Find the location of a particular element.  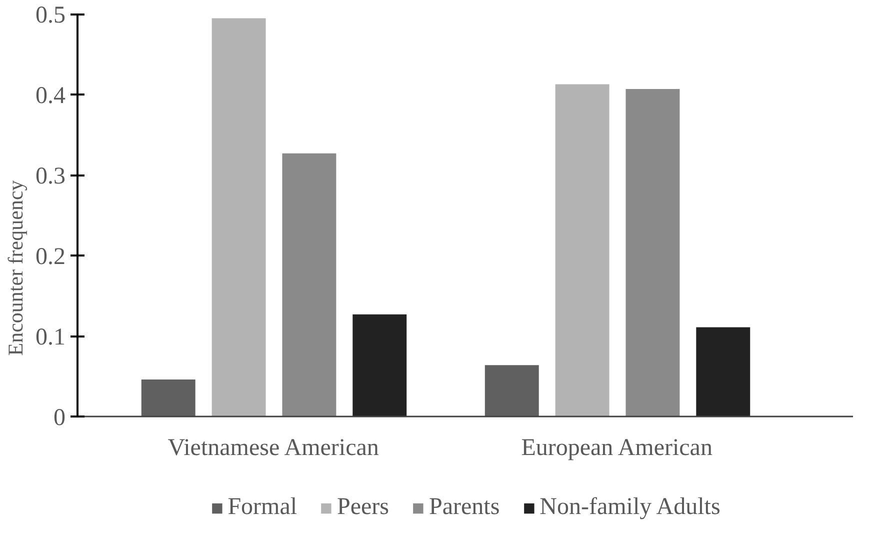

x-tick-label: Vietnamese American is located at coordinates (273, 447).